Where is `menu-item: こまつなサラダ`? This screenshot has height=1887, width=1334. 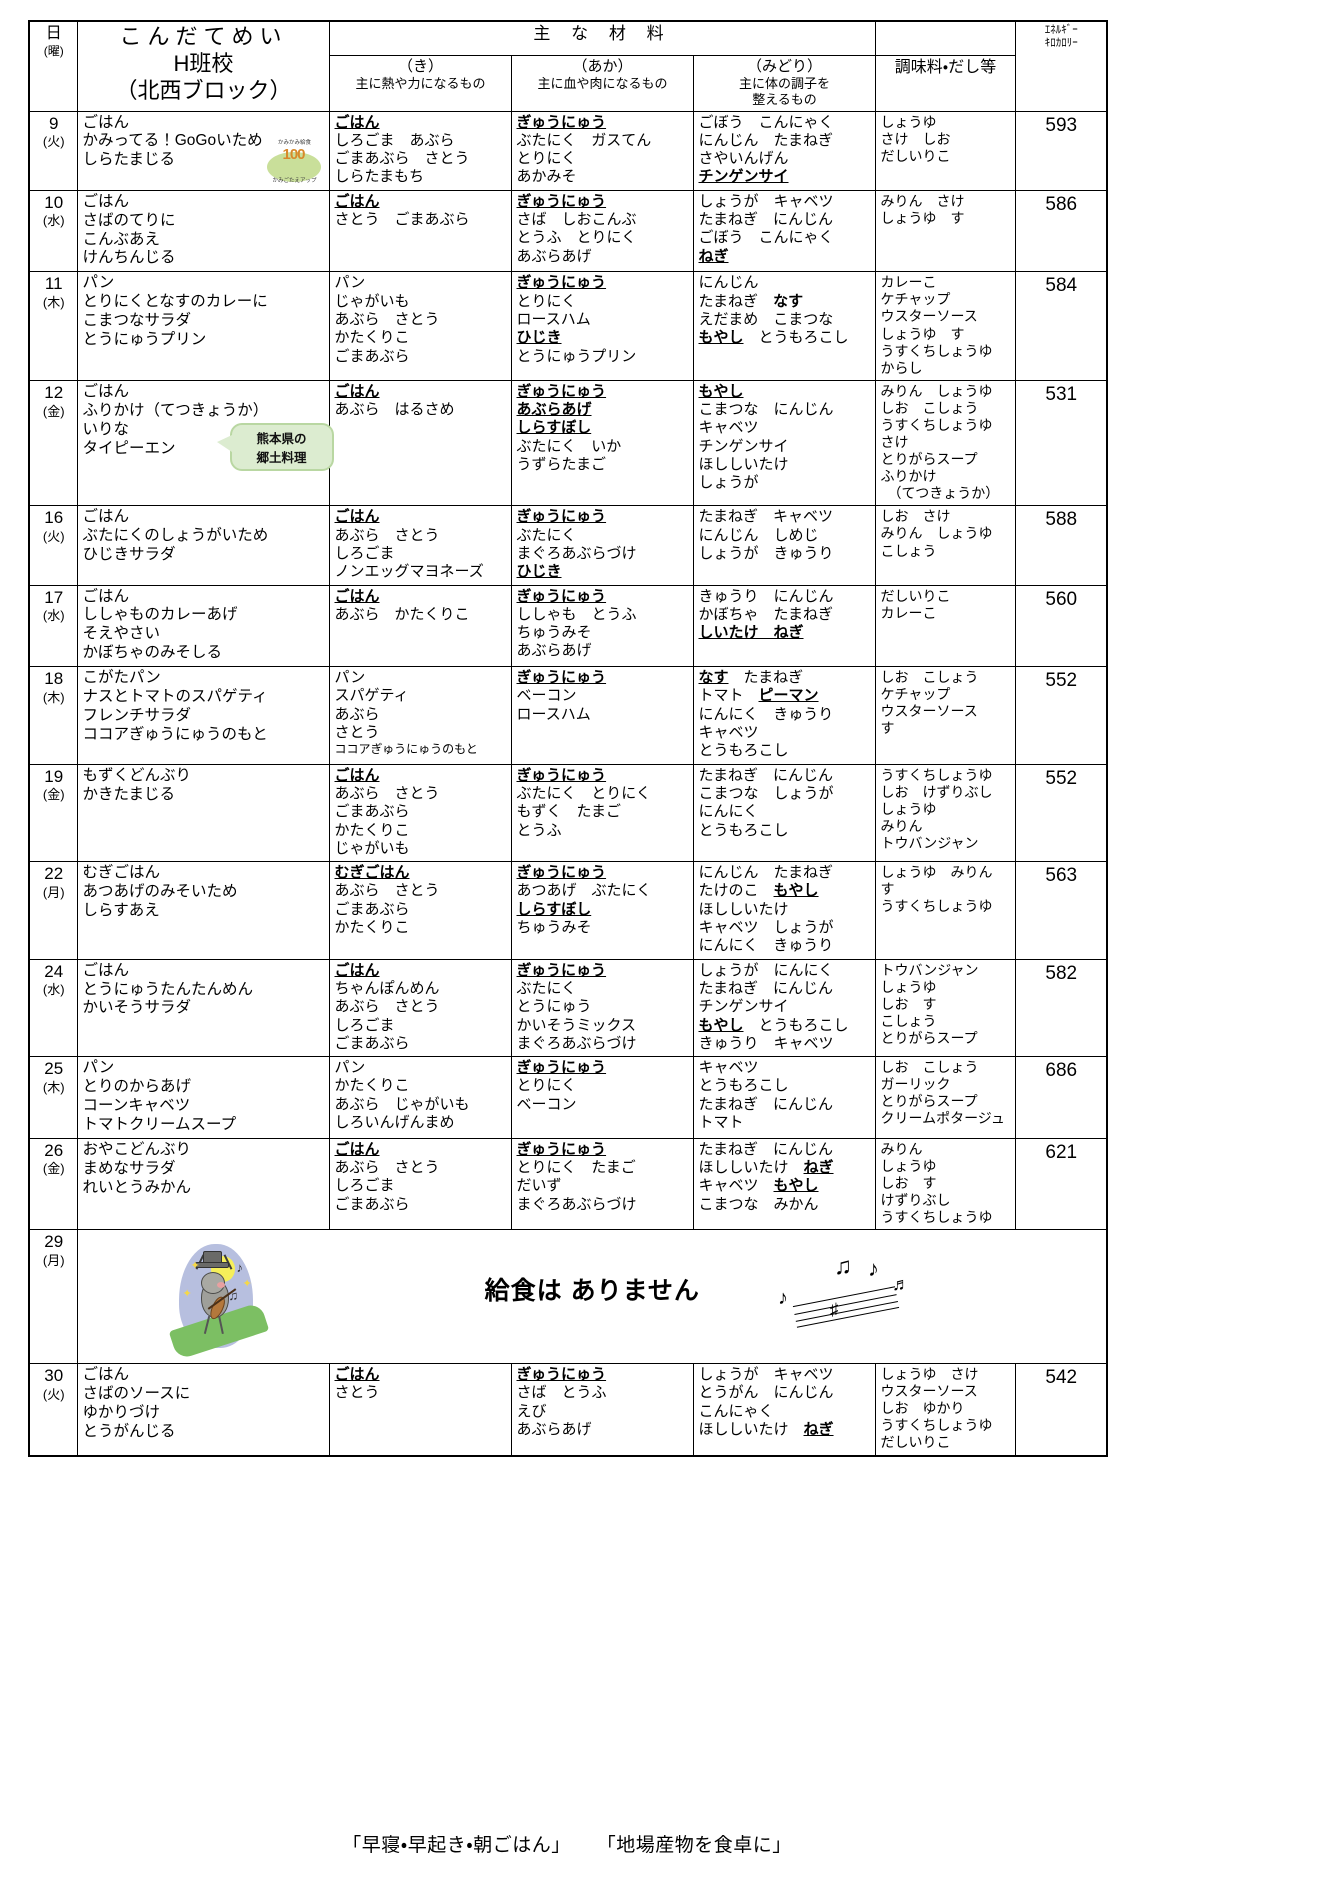 menu-item: こまつなサラダ is located at coordinates (137, 321).